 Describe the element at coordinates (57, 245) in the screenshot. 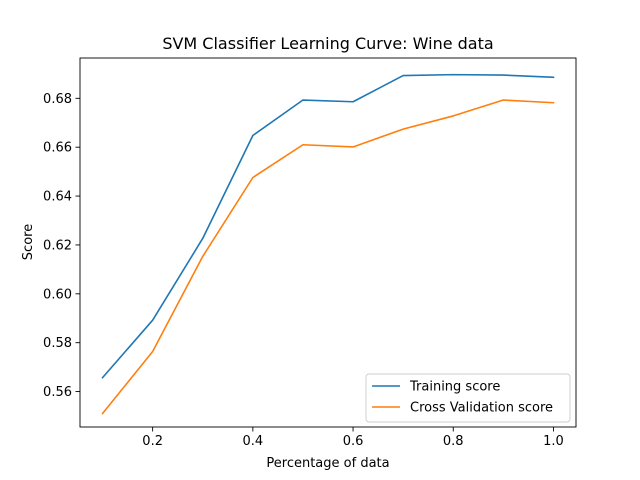

I see `y-tick-label: 0.62` at that location.